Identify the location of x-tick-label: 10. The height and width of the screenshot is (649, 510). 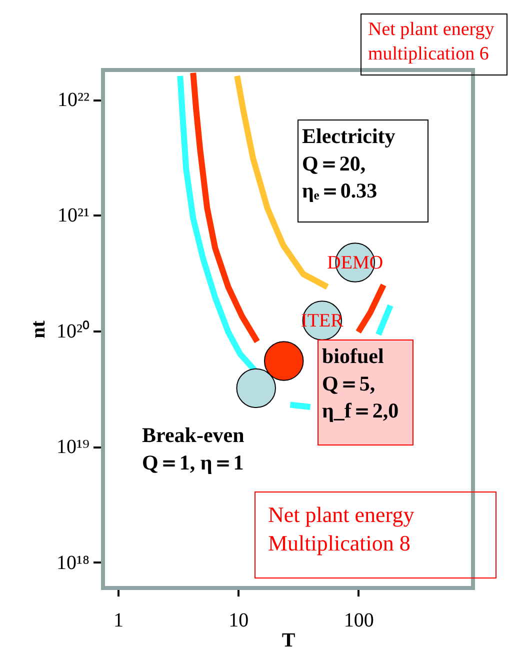
(238, 621).